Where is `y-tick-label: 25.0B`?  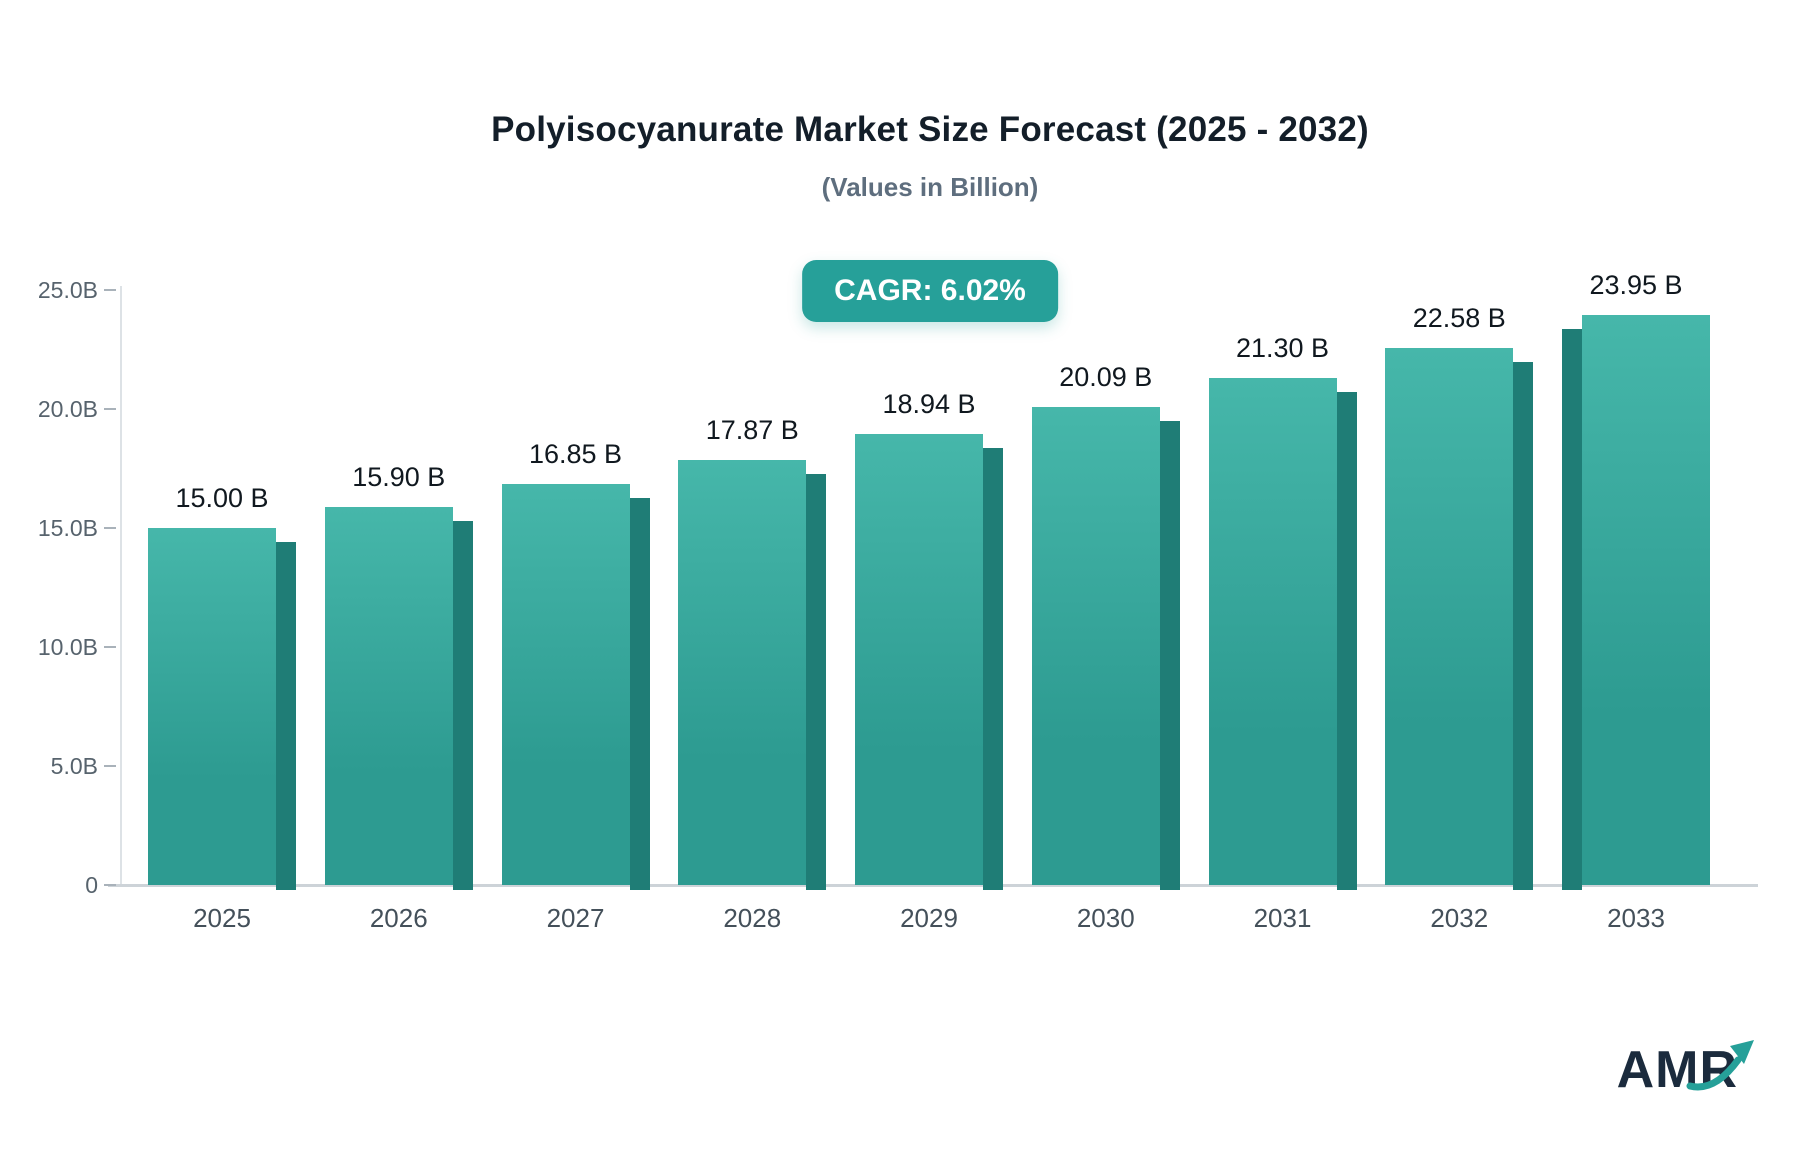
y-tick-label: 25.0B is located at coordinates (67, 290).